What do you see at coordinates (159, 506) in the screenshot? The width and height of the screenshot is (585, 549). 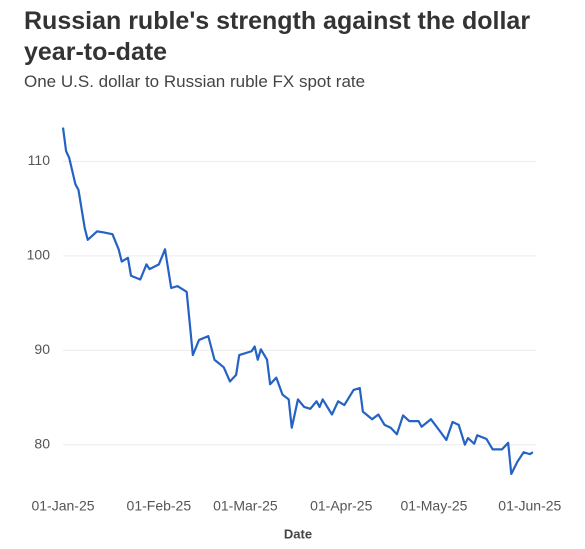 I see `x-tick-label: 01-Feb-25` at bounding box center [159, 506].